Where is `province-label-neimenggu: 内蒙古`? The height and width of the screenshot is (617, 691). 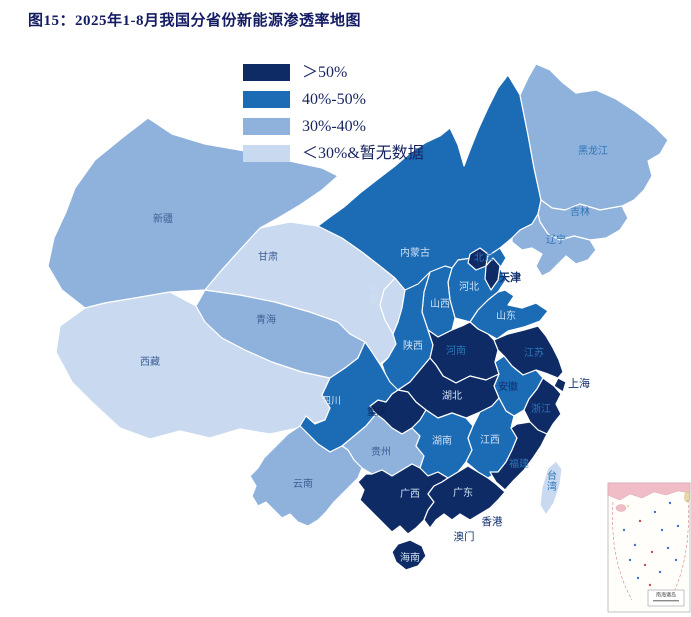 province-label-neimenggu: 内蒙古 is located at coordinates (415, 252).